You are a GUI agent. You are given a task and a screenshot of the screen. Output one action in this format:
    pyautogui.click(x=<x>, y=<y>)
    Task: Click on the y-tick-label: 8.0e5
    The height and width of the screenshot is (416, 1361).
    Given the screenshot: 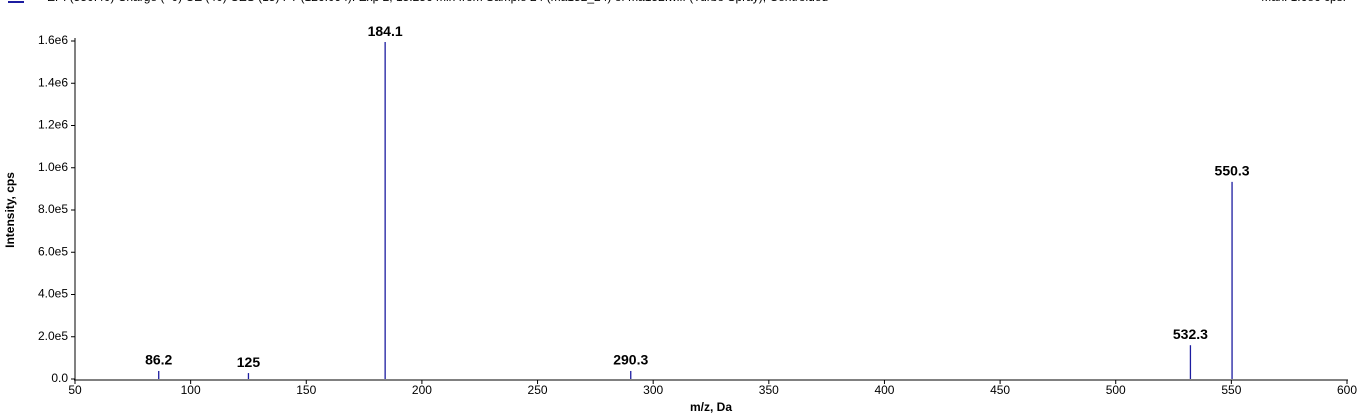 What is the action you would take?
    pyautogui.click(x=53, y=209)
    